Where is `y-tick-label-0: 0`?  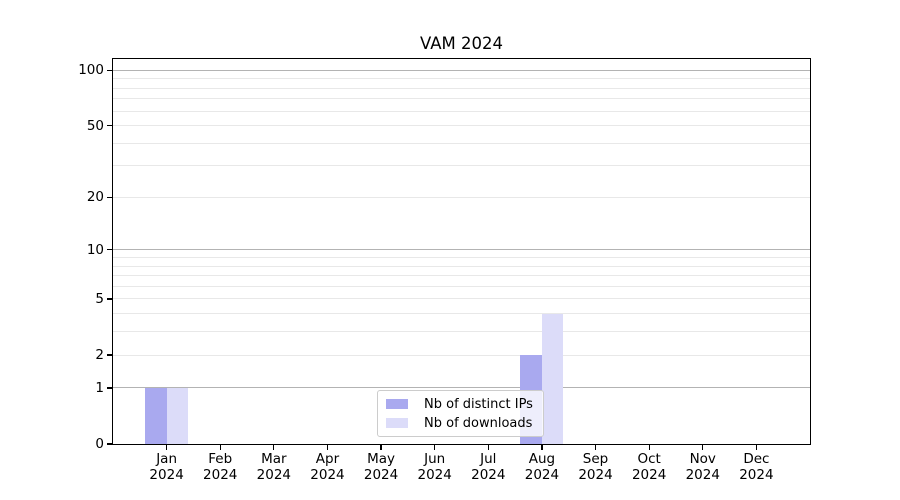
y-tick-label-0: 0 is located at coordinates (99, 444).